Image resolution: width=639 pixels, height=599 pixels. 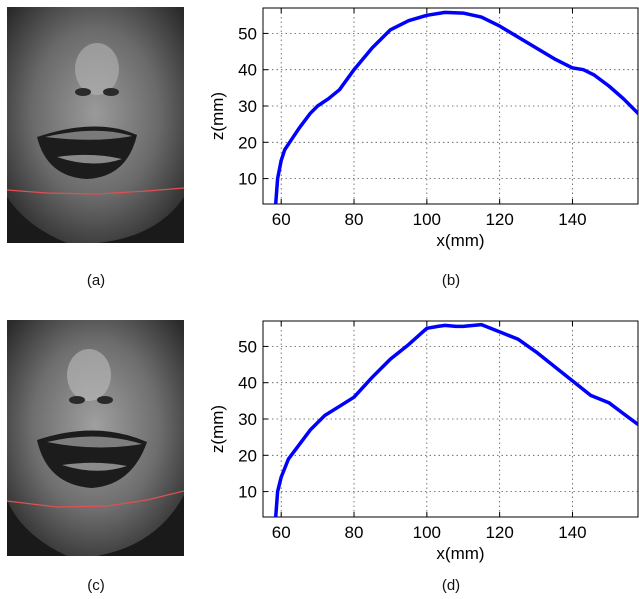 What do you see at coordinates (451, 280) in the screenshot?
I see `caption-b: (b)` at bounding box center [451, 280].